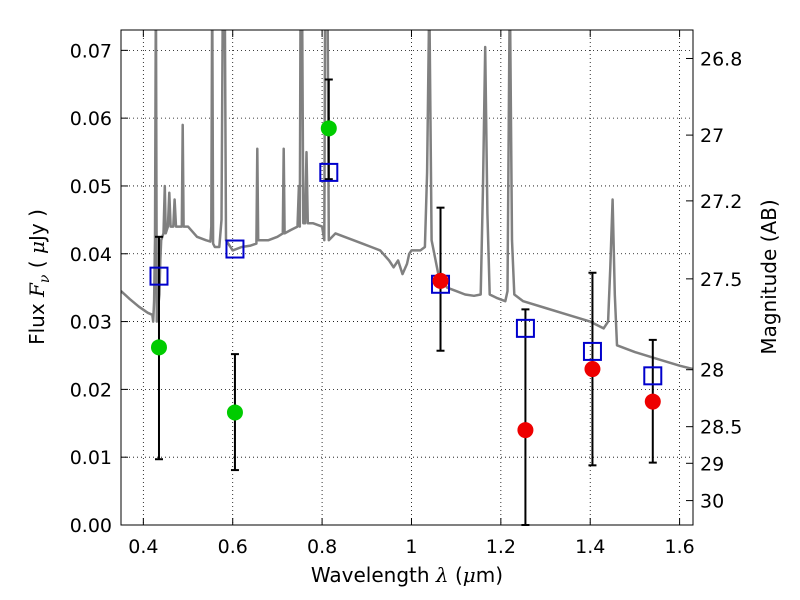 This screenshot has height=600, width=800. I want to click on x-tick-label: 1.6, so click(679, 547).